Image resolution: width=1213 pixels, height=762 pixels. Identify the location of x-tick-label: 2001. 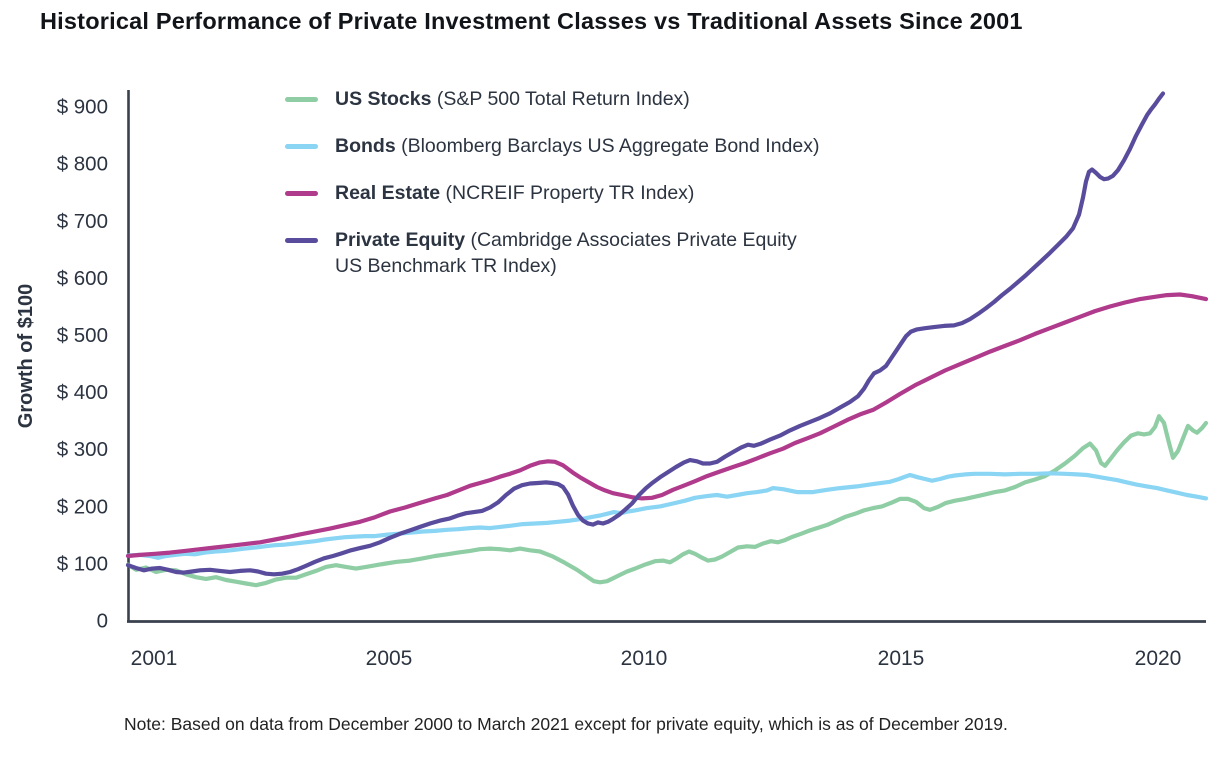
(154, 658).